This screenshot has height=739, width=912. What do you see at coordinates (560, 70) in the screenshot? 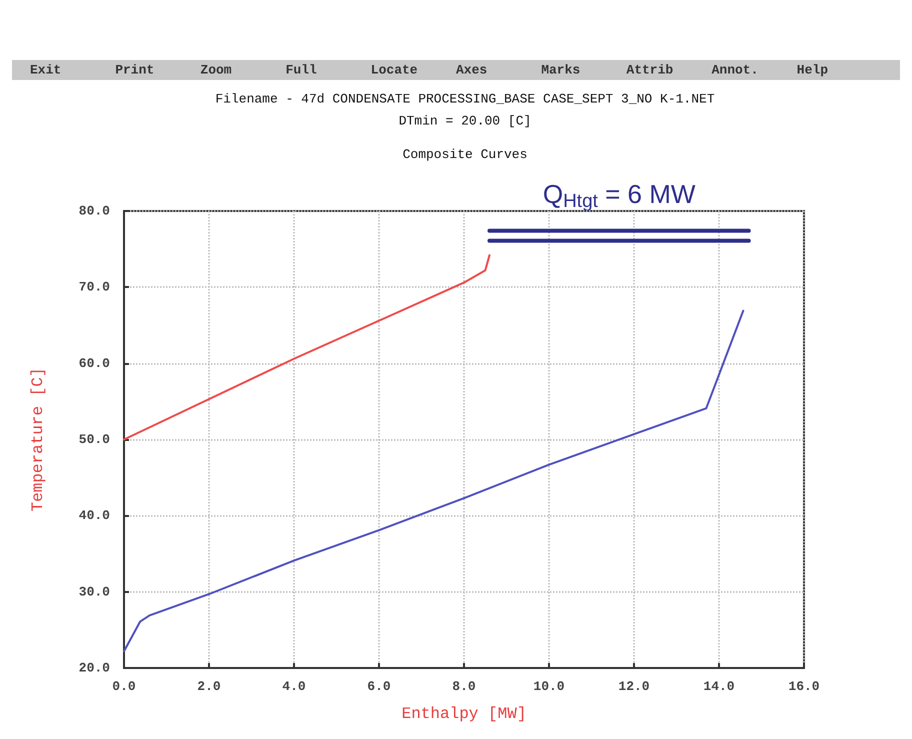
I see `text: Marks` at bounding box center [560, 70].